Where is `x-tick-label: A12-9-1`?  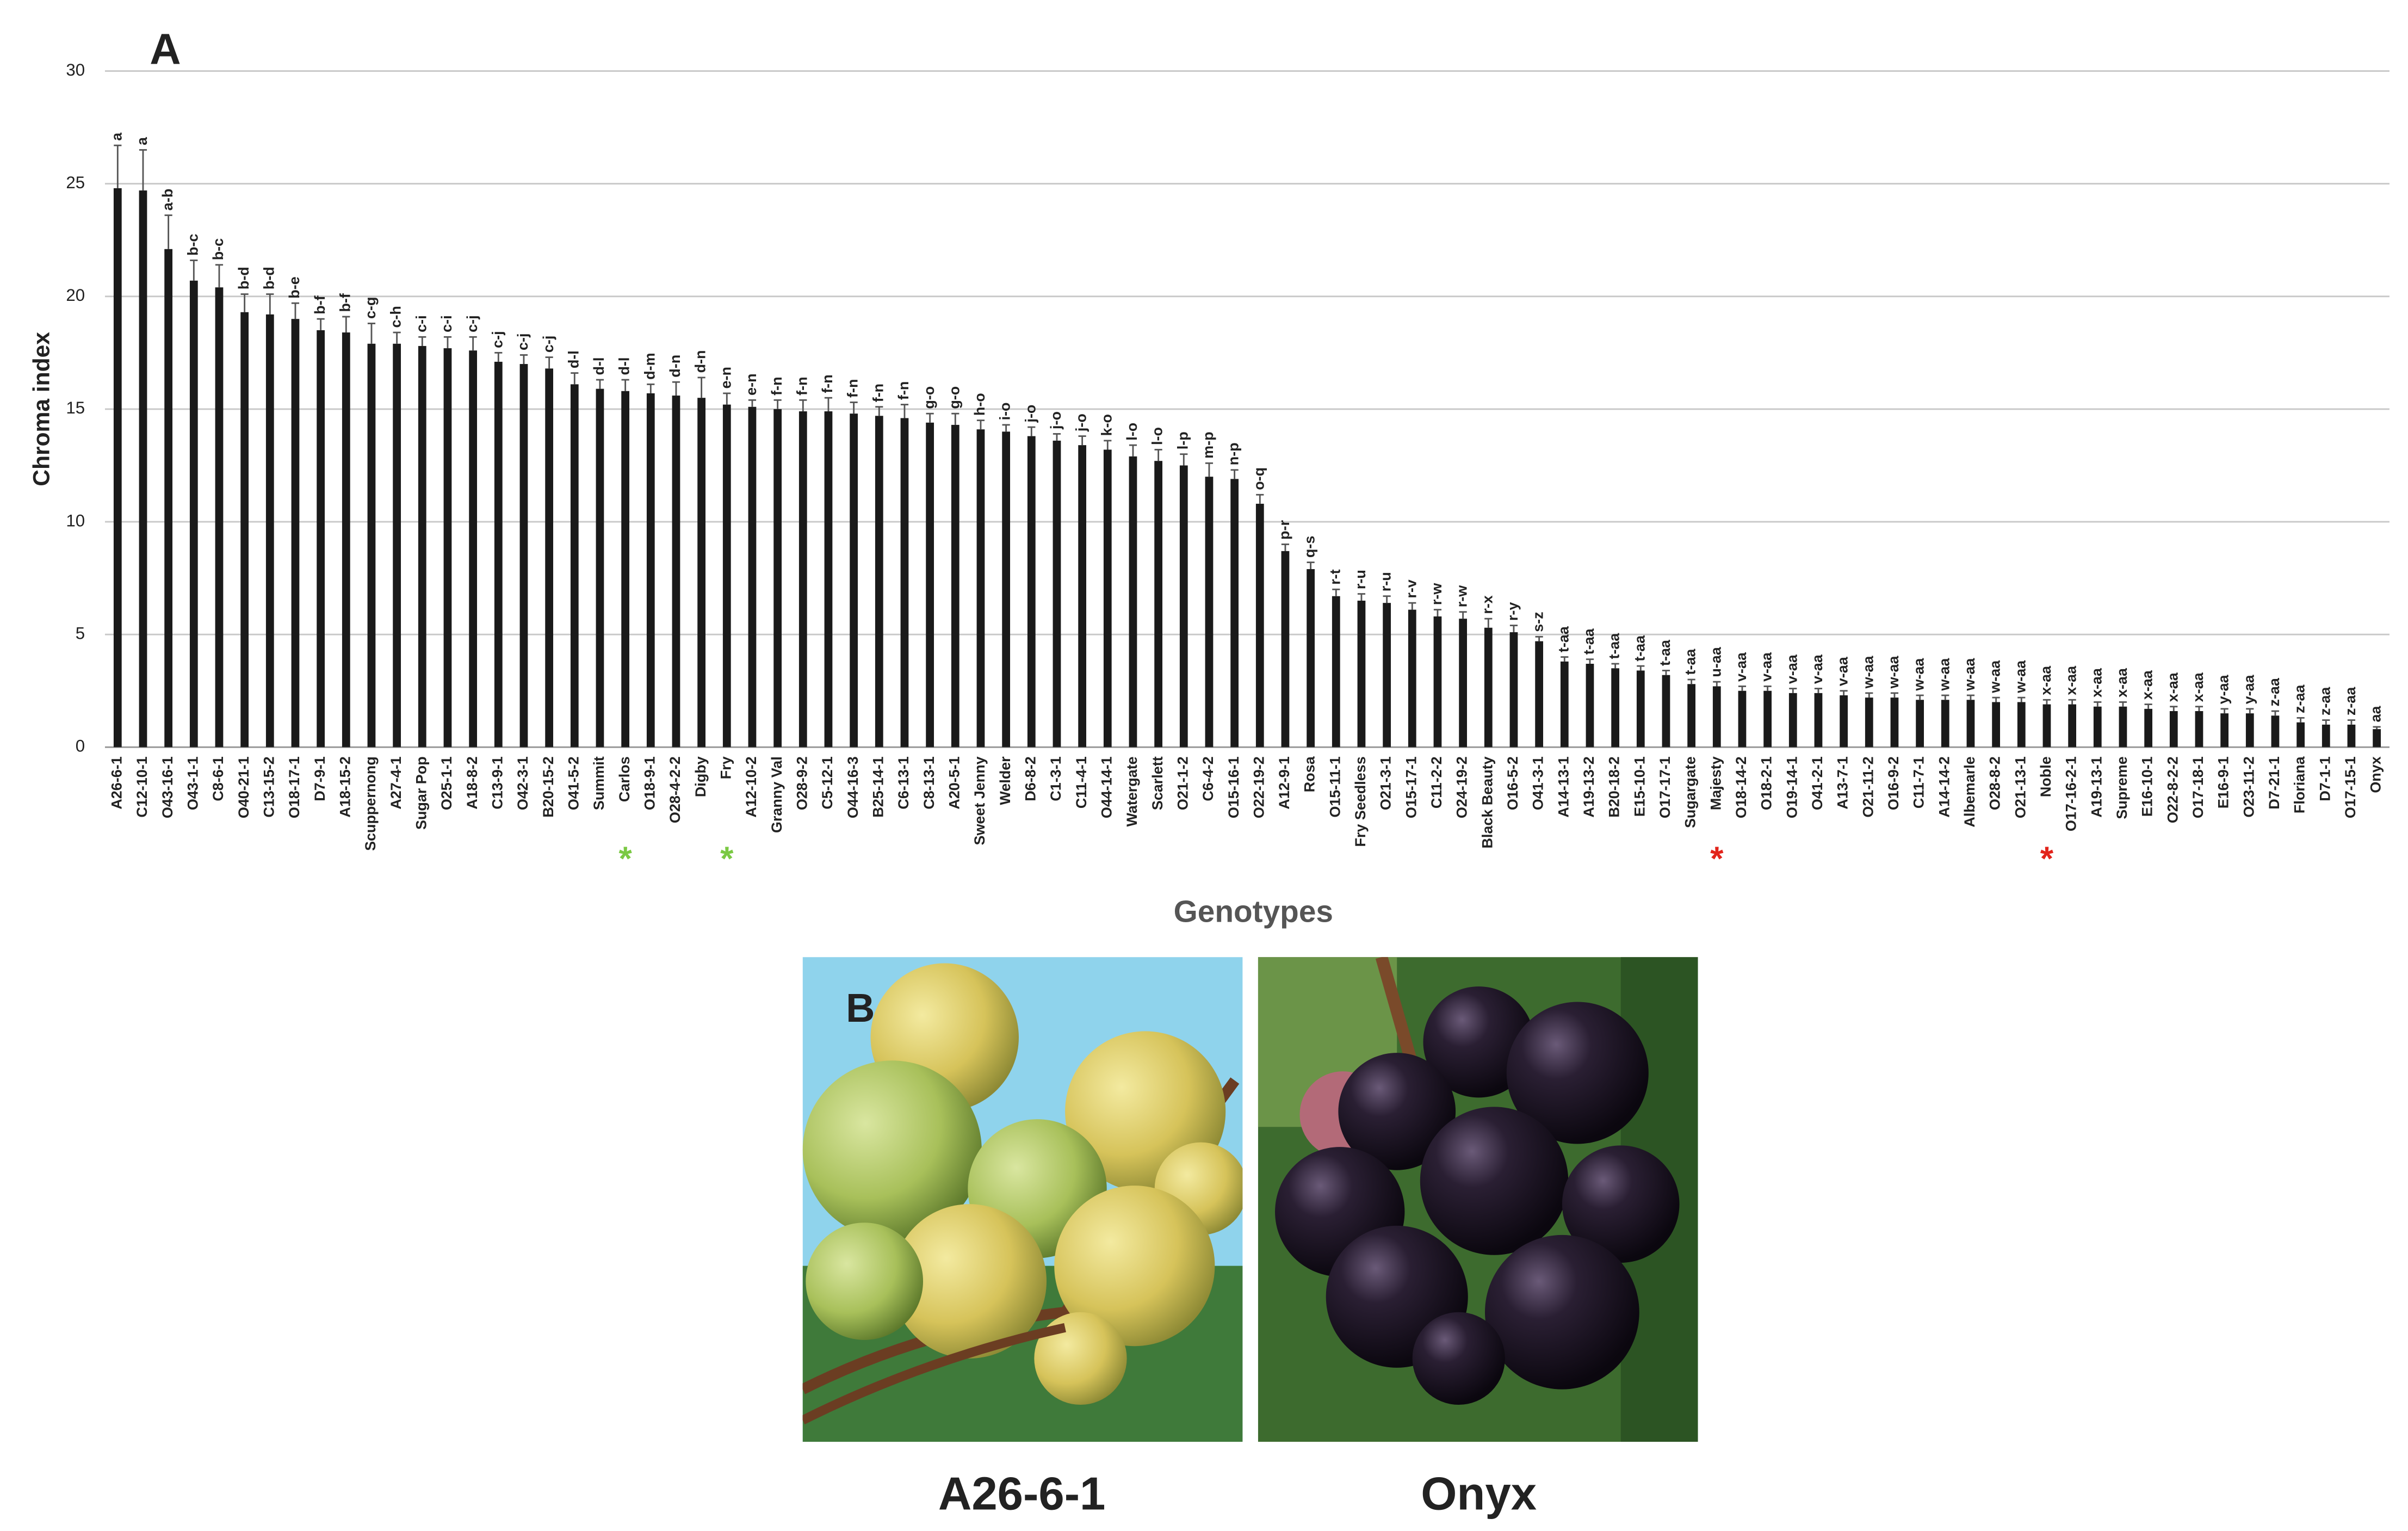
x-tick-label: A12-9-1 is located at coordinates (1284, 782).